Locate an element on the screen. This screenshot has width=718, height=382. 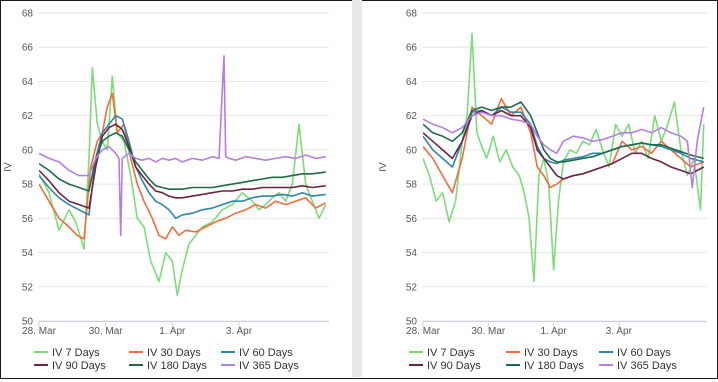
series-line-iv-90-days is located at coordinates (182, 166).